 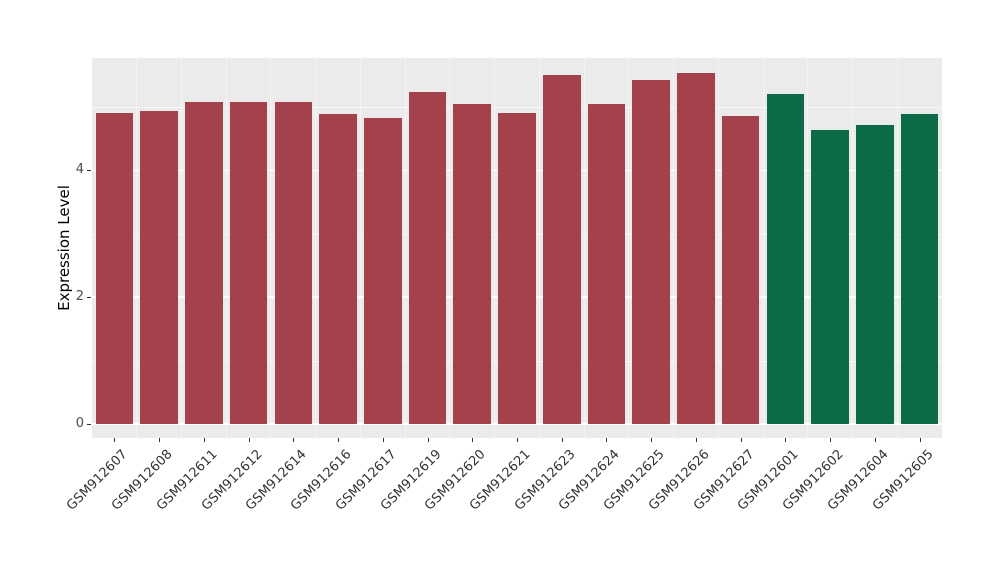 I want to click on gridline-minor-y, so click(x=517, y=107).